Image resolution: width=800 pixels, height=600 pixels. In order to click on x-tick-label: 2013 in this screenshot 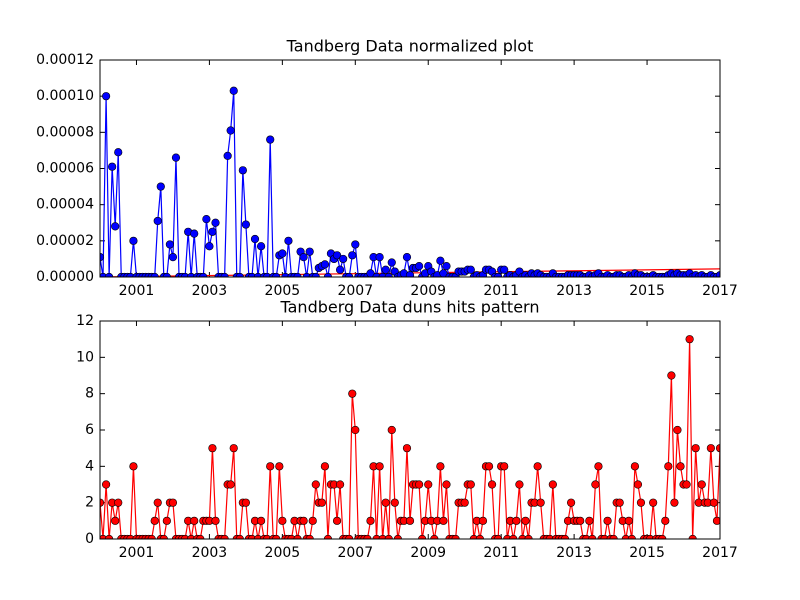, I will do `click(574, 553)`.